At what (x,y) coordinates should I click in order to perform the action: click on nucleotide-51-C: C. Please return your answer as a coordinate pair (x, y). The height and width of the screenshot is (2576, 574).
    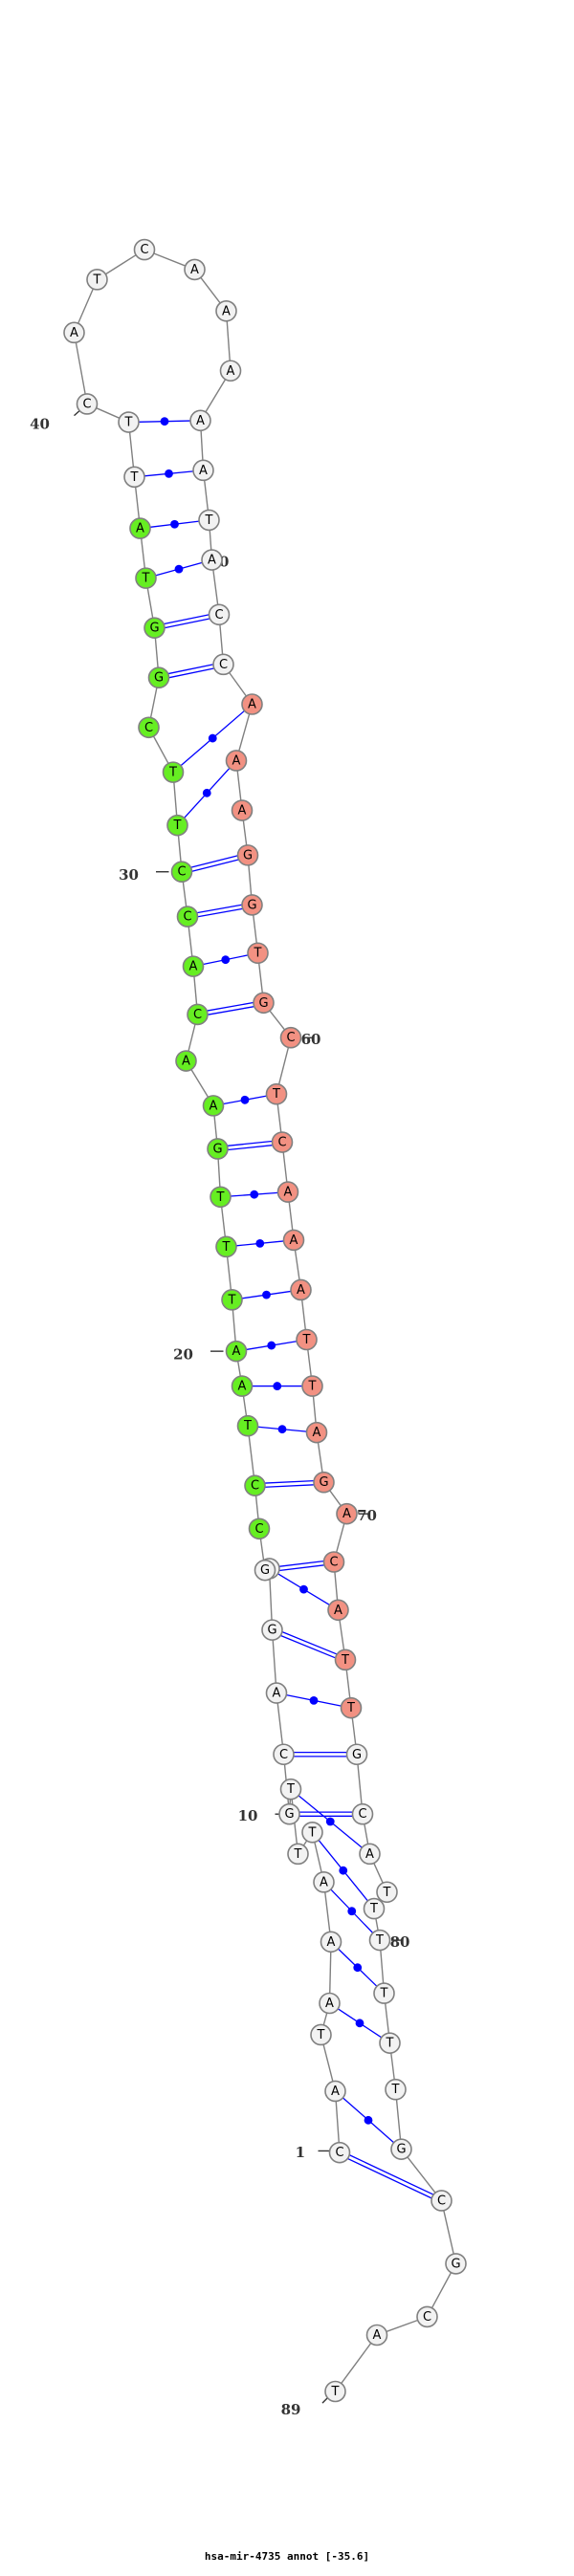
    Looking at the image, I should click on (219, 614).